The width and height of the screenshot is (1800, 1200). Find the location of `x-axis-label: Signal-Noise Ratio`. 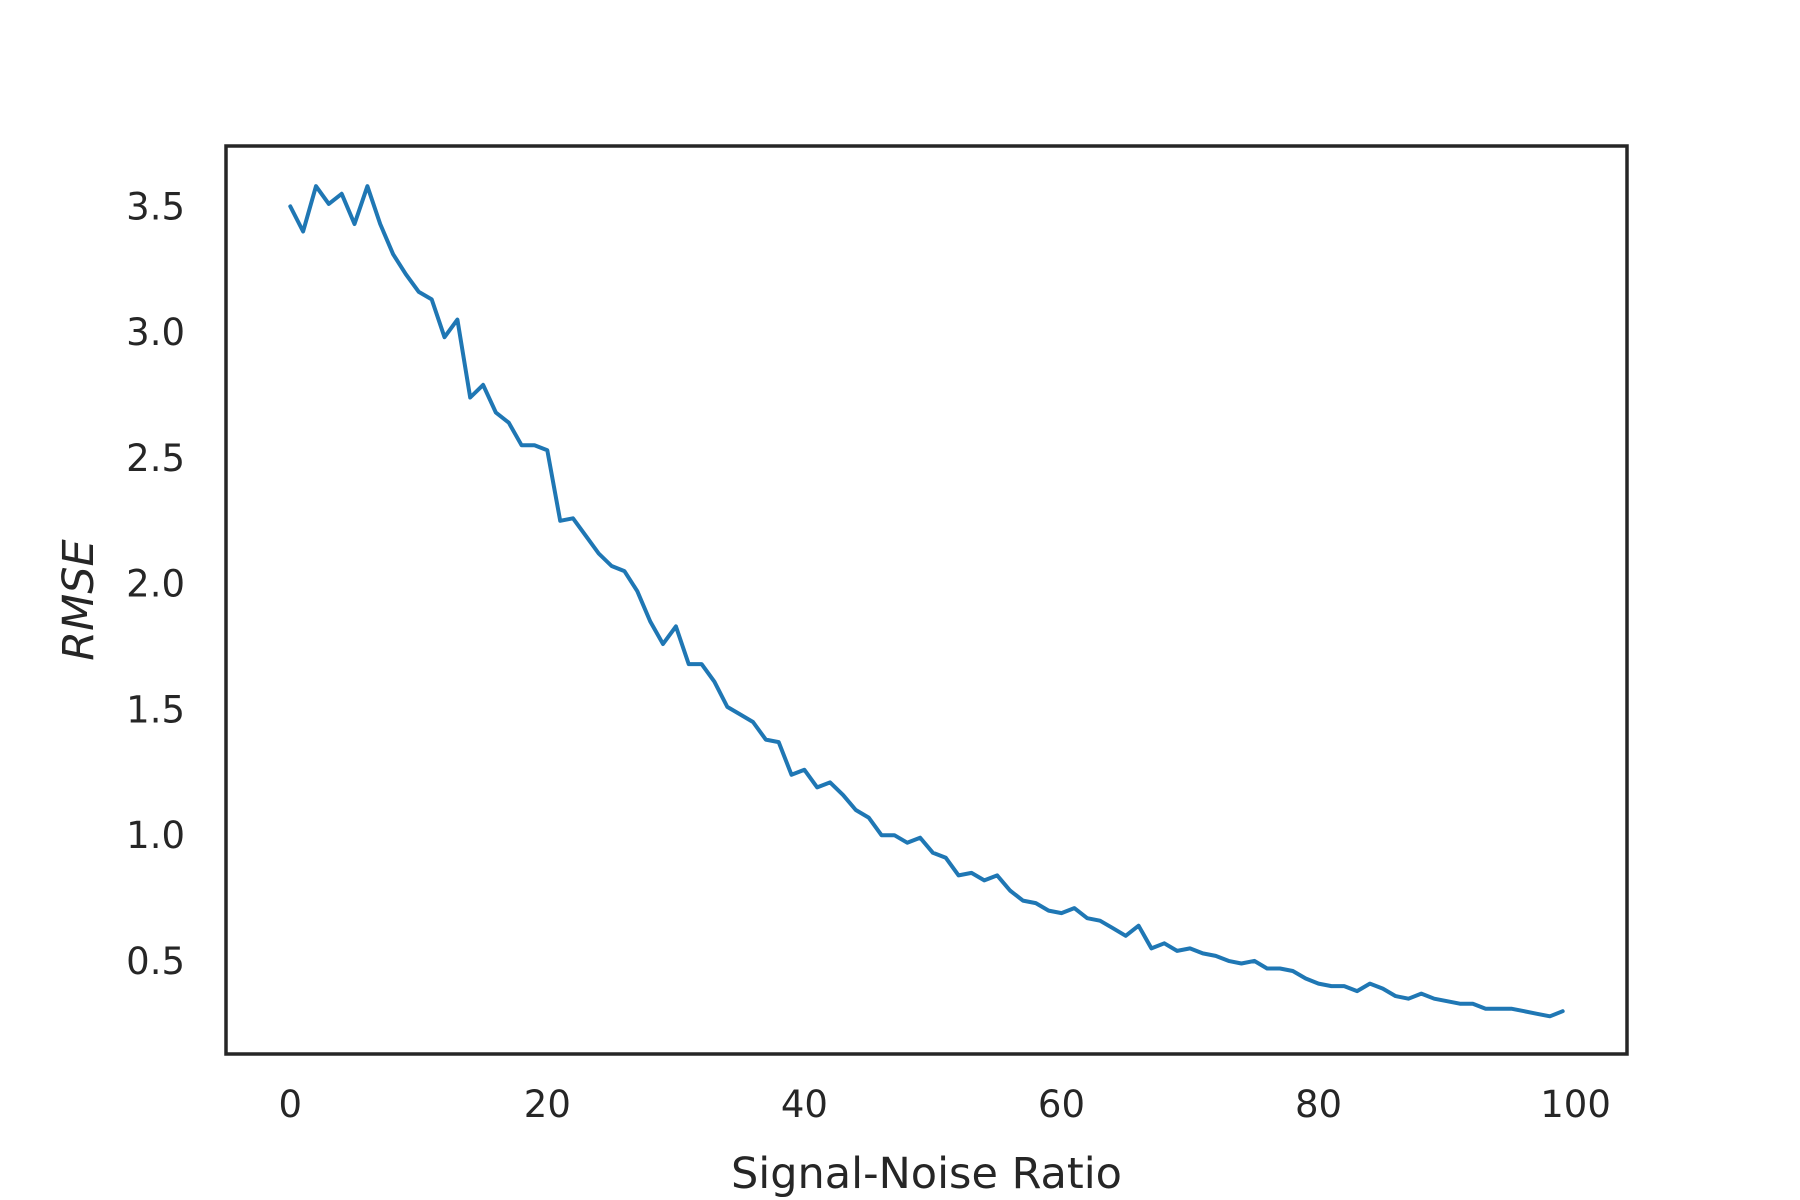

x-axis-label: Signal-Noise Ratio is located at coordinates (926, 1174).